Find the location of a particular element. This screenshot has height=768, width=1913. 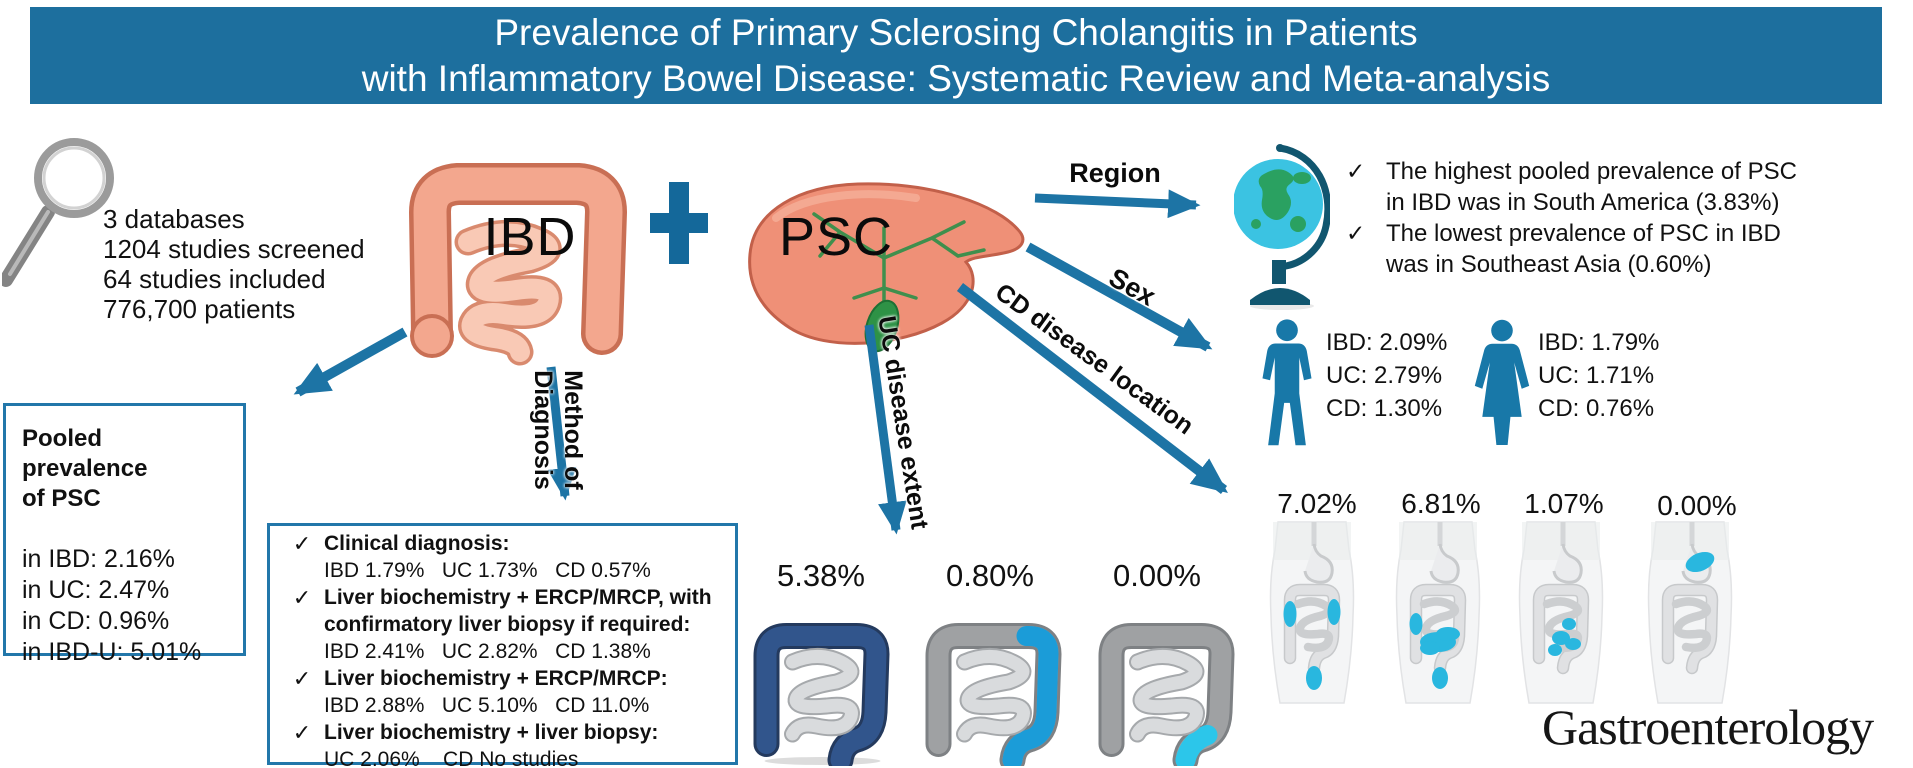

plus-icon is located at coordinates (679, 223).